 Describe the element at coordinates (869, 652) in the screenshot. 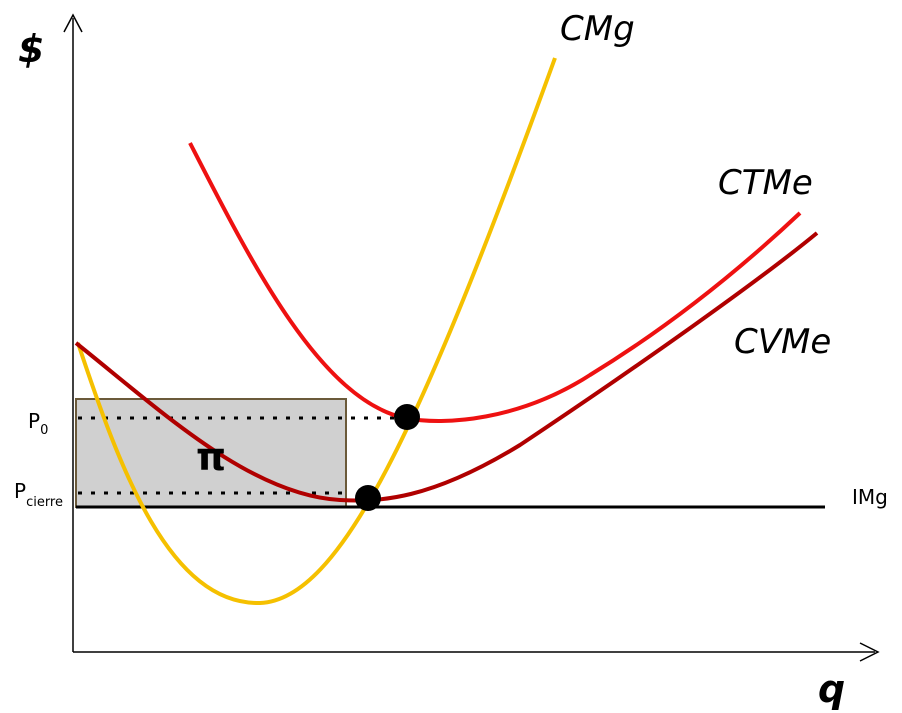

I see `x-axis-arrow-icon` at that location.